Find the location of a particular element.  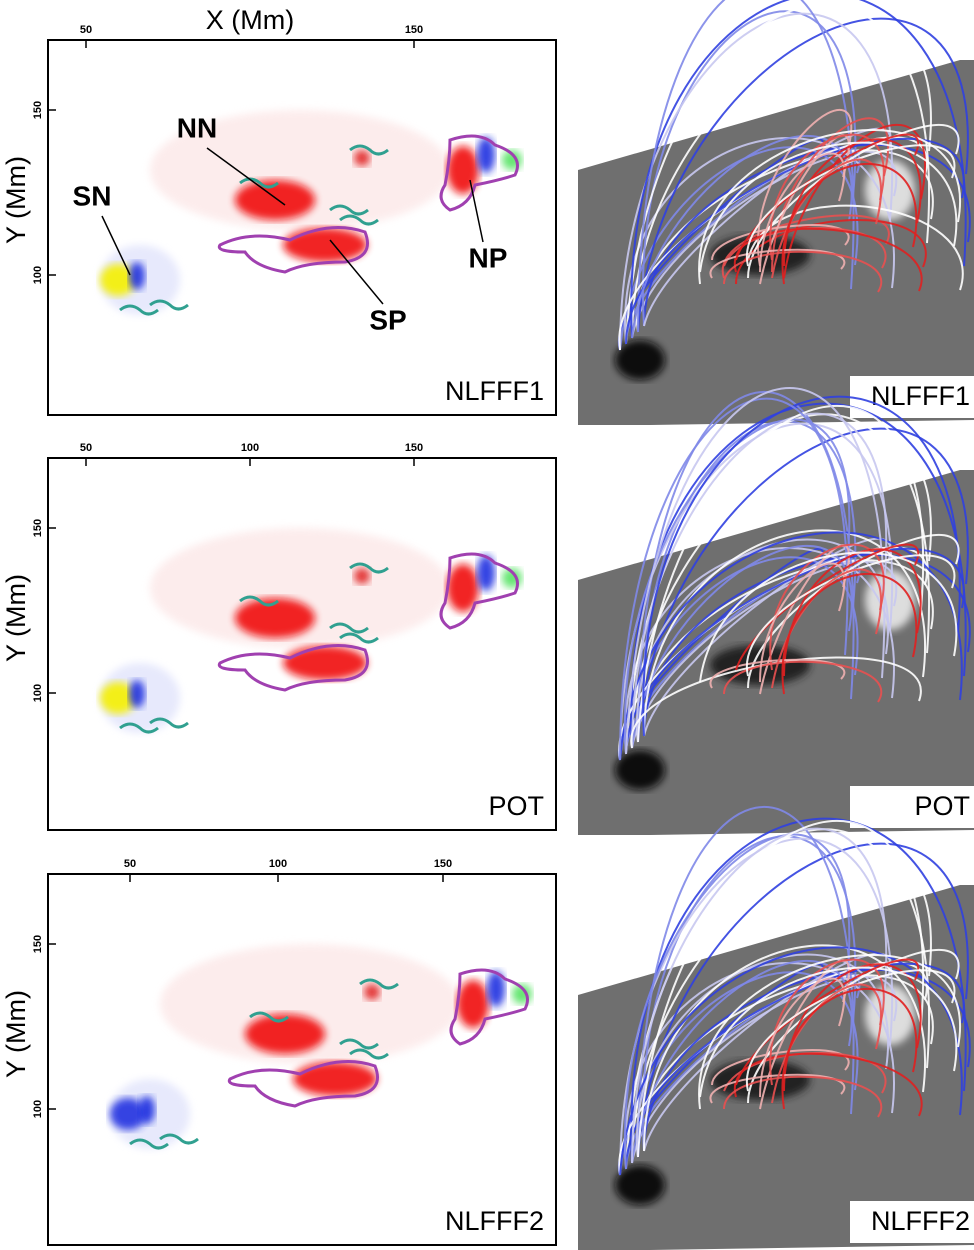

x-axis-title: X (Mm) is located at coordinates (250, 20).